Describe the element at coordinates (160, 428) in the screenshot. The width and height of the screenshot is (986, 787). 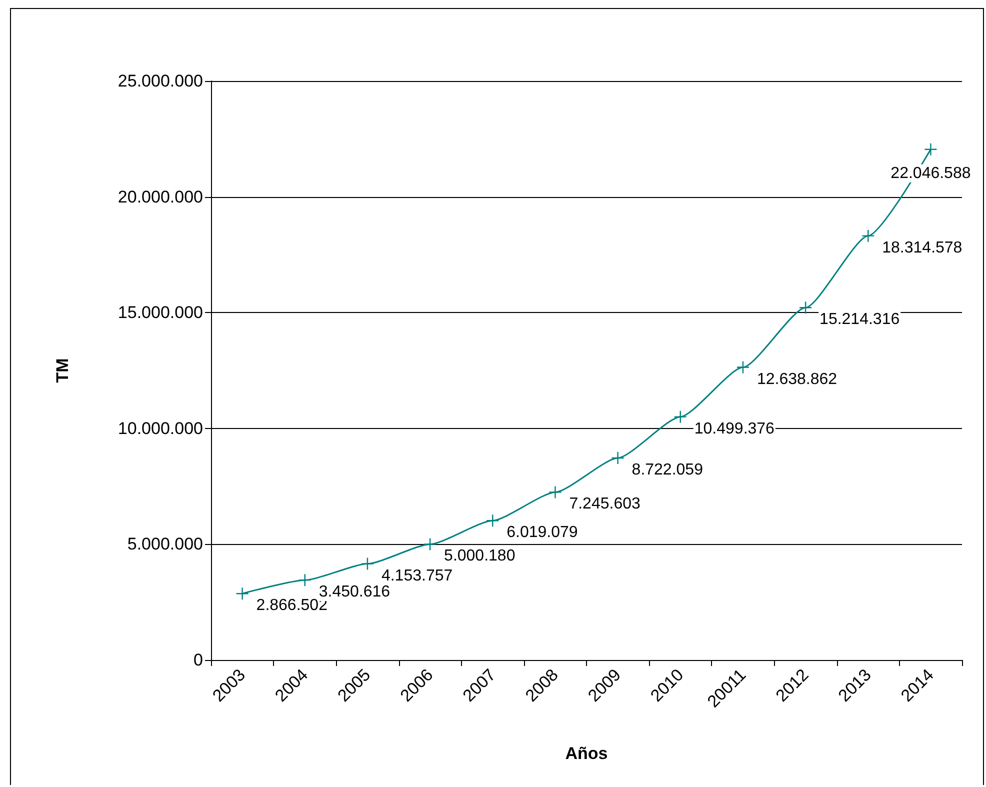
I see `y-tick-label: 10.000.000` at that location.